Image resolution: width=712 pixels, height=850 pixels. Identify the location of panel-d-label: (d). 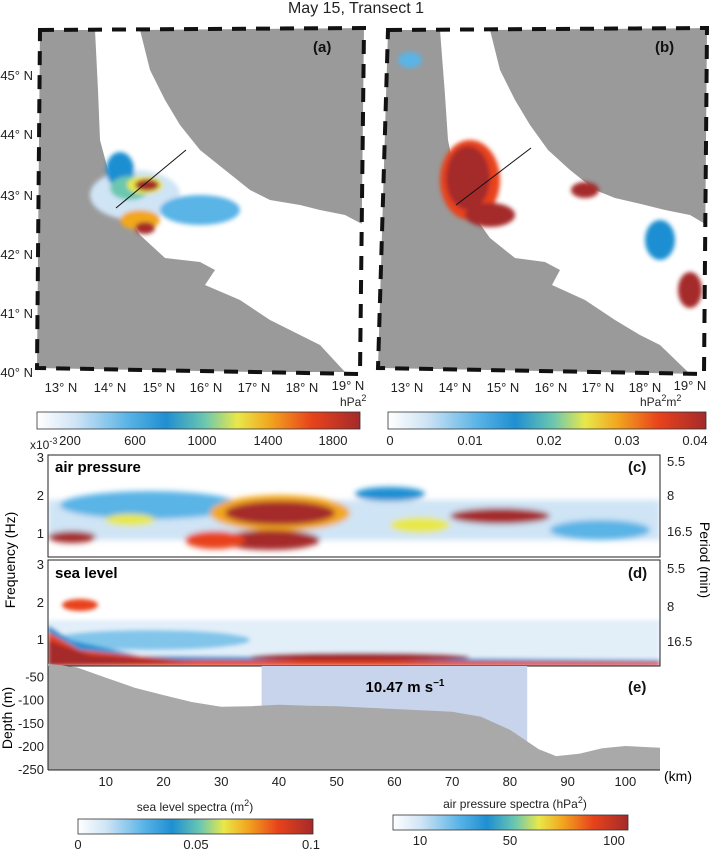
(637, 573).